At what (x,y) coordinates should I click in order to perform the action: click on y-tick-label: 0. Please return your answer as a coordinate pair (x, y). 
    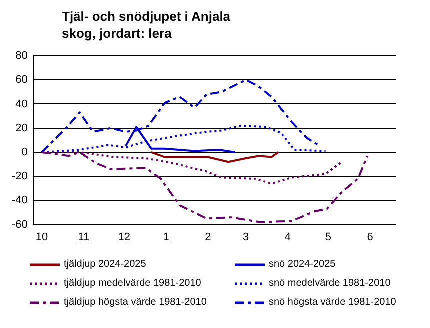
    Looking at the image, I should click on (25, 152).